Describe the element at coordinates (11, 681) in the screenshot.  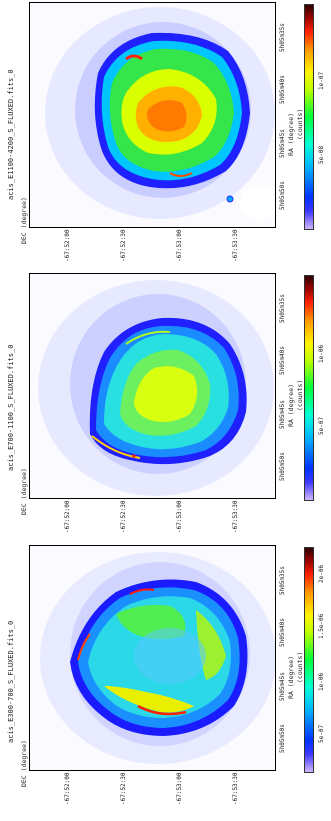
I see `panel-3-title: acis_E300-700_S_FLUXED.fits_0` at that location.